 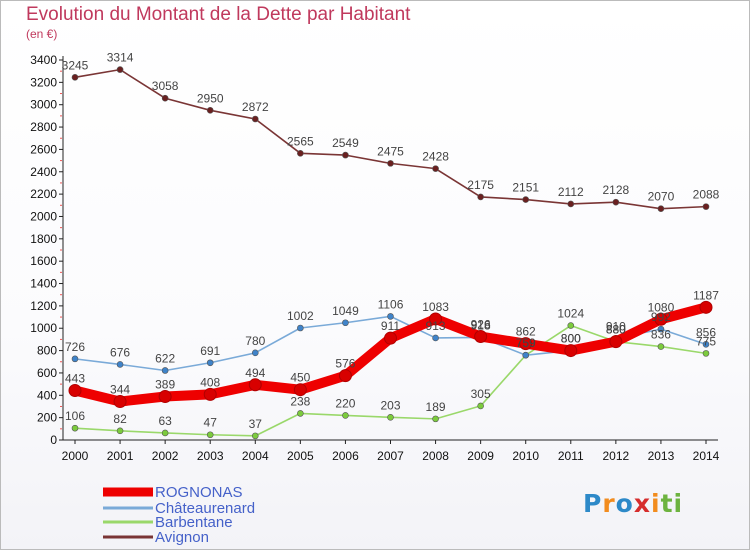 What do you see at coordinates (480, 456) in the screenshot?
I see `x-tick-label: 2009` at bounding box center [480, 456].